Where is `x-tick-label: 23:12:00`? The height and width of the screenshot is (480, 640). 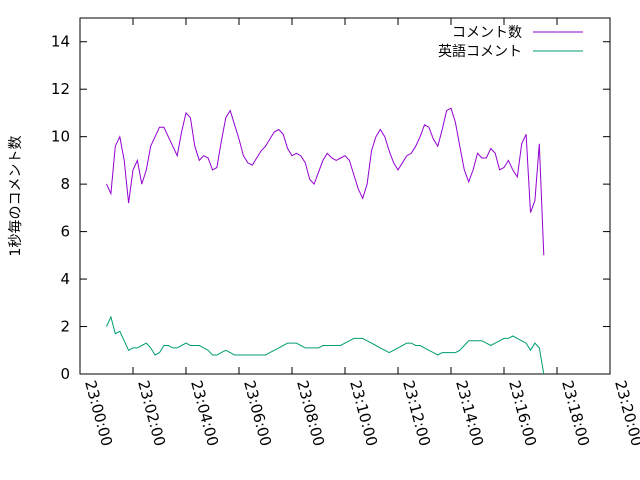 x-tick-label: 23:12:00 is located at coordinates (416, 413).